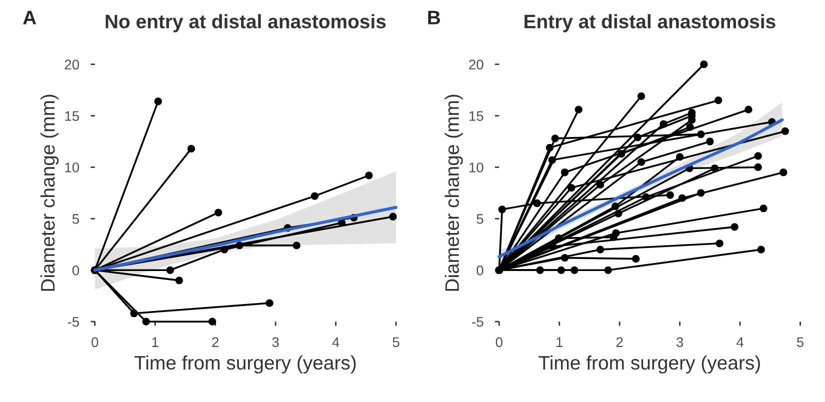 The image size is (825, 402). What do you see at coordinates (29, 17) in the screenshot?
I see `text: A` at bounding box center [29, 17].